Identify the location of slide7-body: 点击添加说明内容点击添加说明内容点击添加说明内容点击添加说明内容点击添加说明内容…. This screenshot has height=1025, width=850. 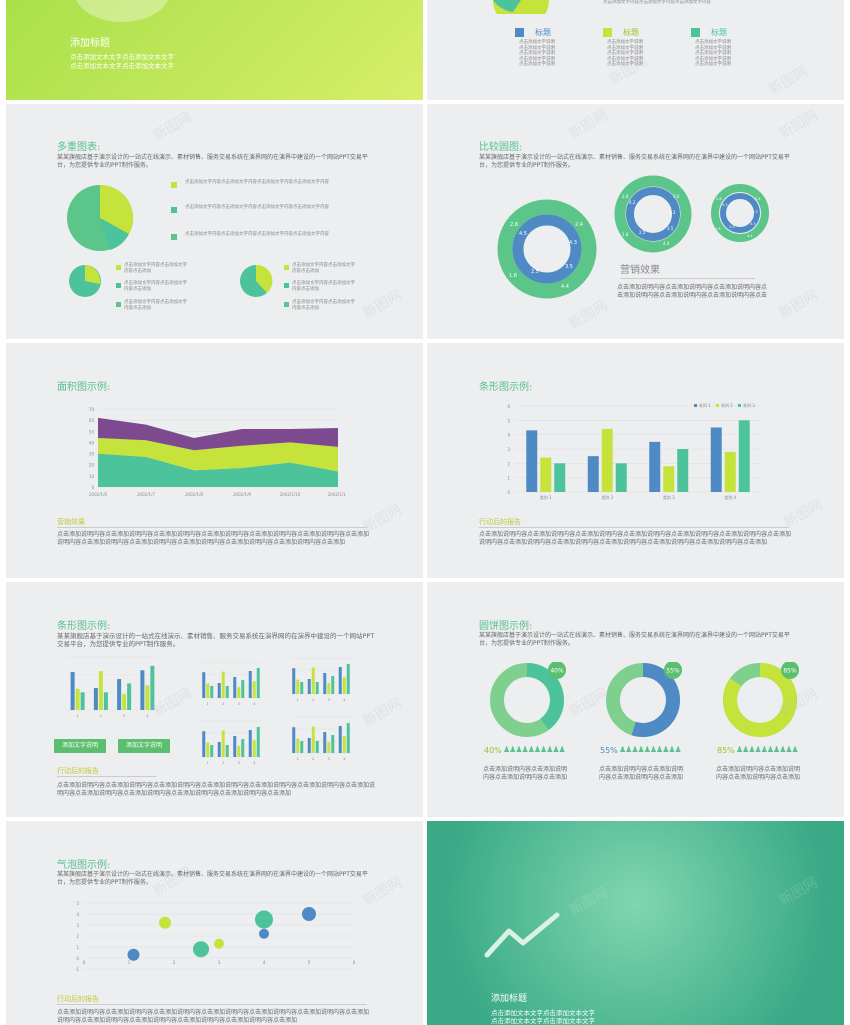
(216, 789).